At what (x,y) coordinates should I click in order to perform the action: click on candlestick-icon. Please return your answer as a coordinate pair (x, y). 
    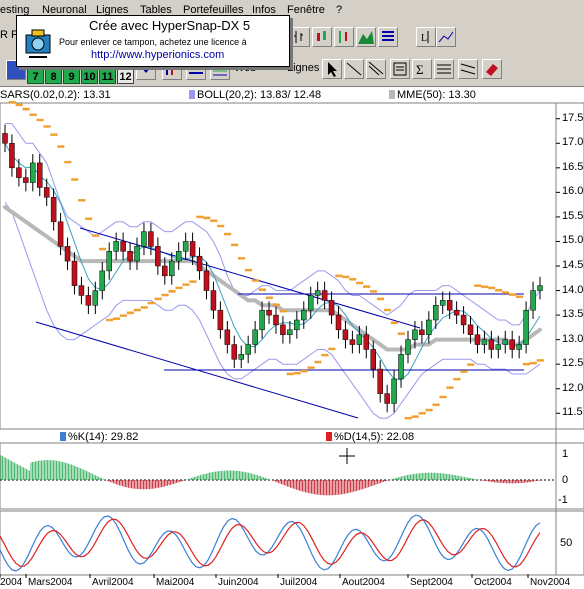
    Looking at the image, I should click on (322, 37).